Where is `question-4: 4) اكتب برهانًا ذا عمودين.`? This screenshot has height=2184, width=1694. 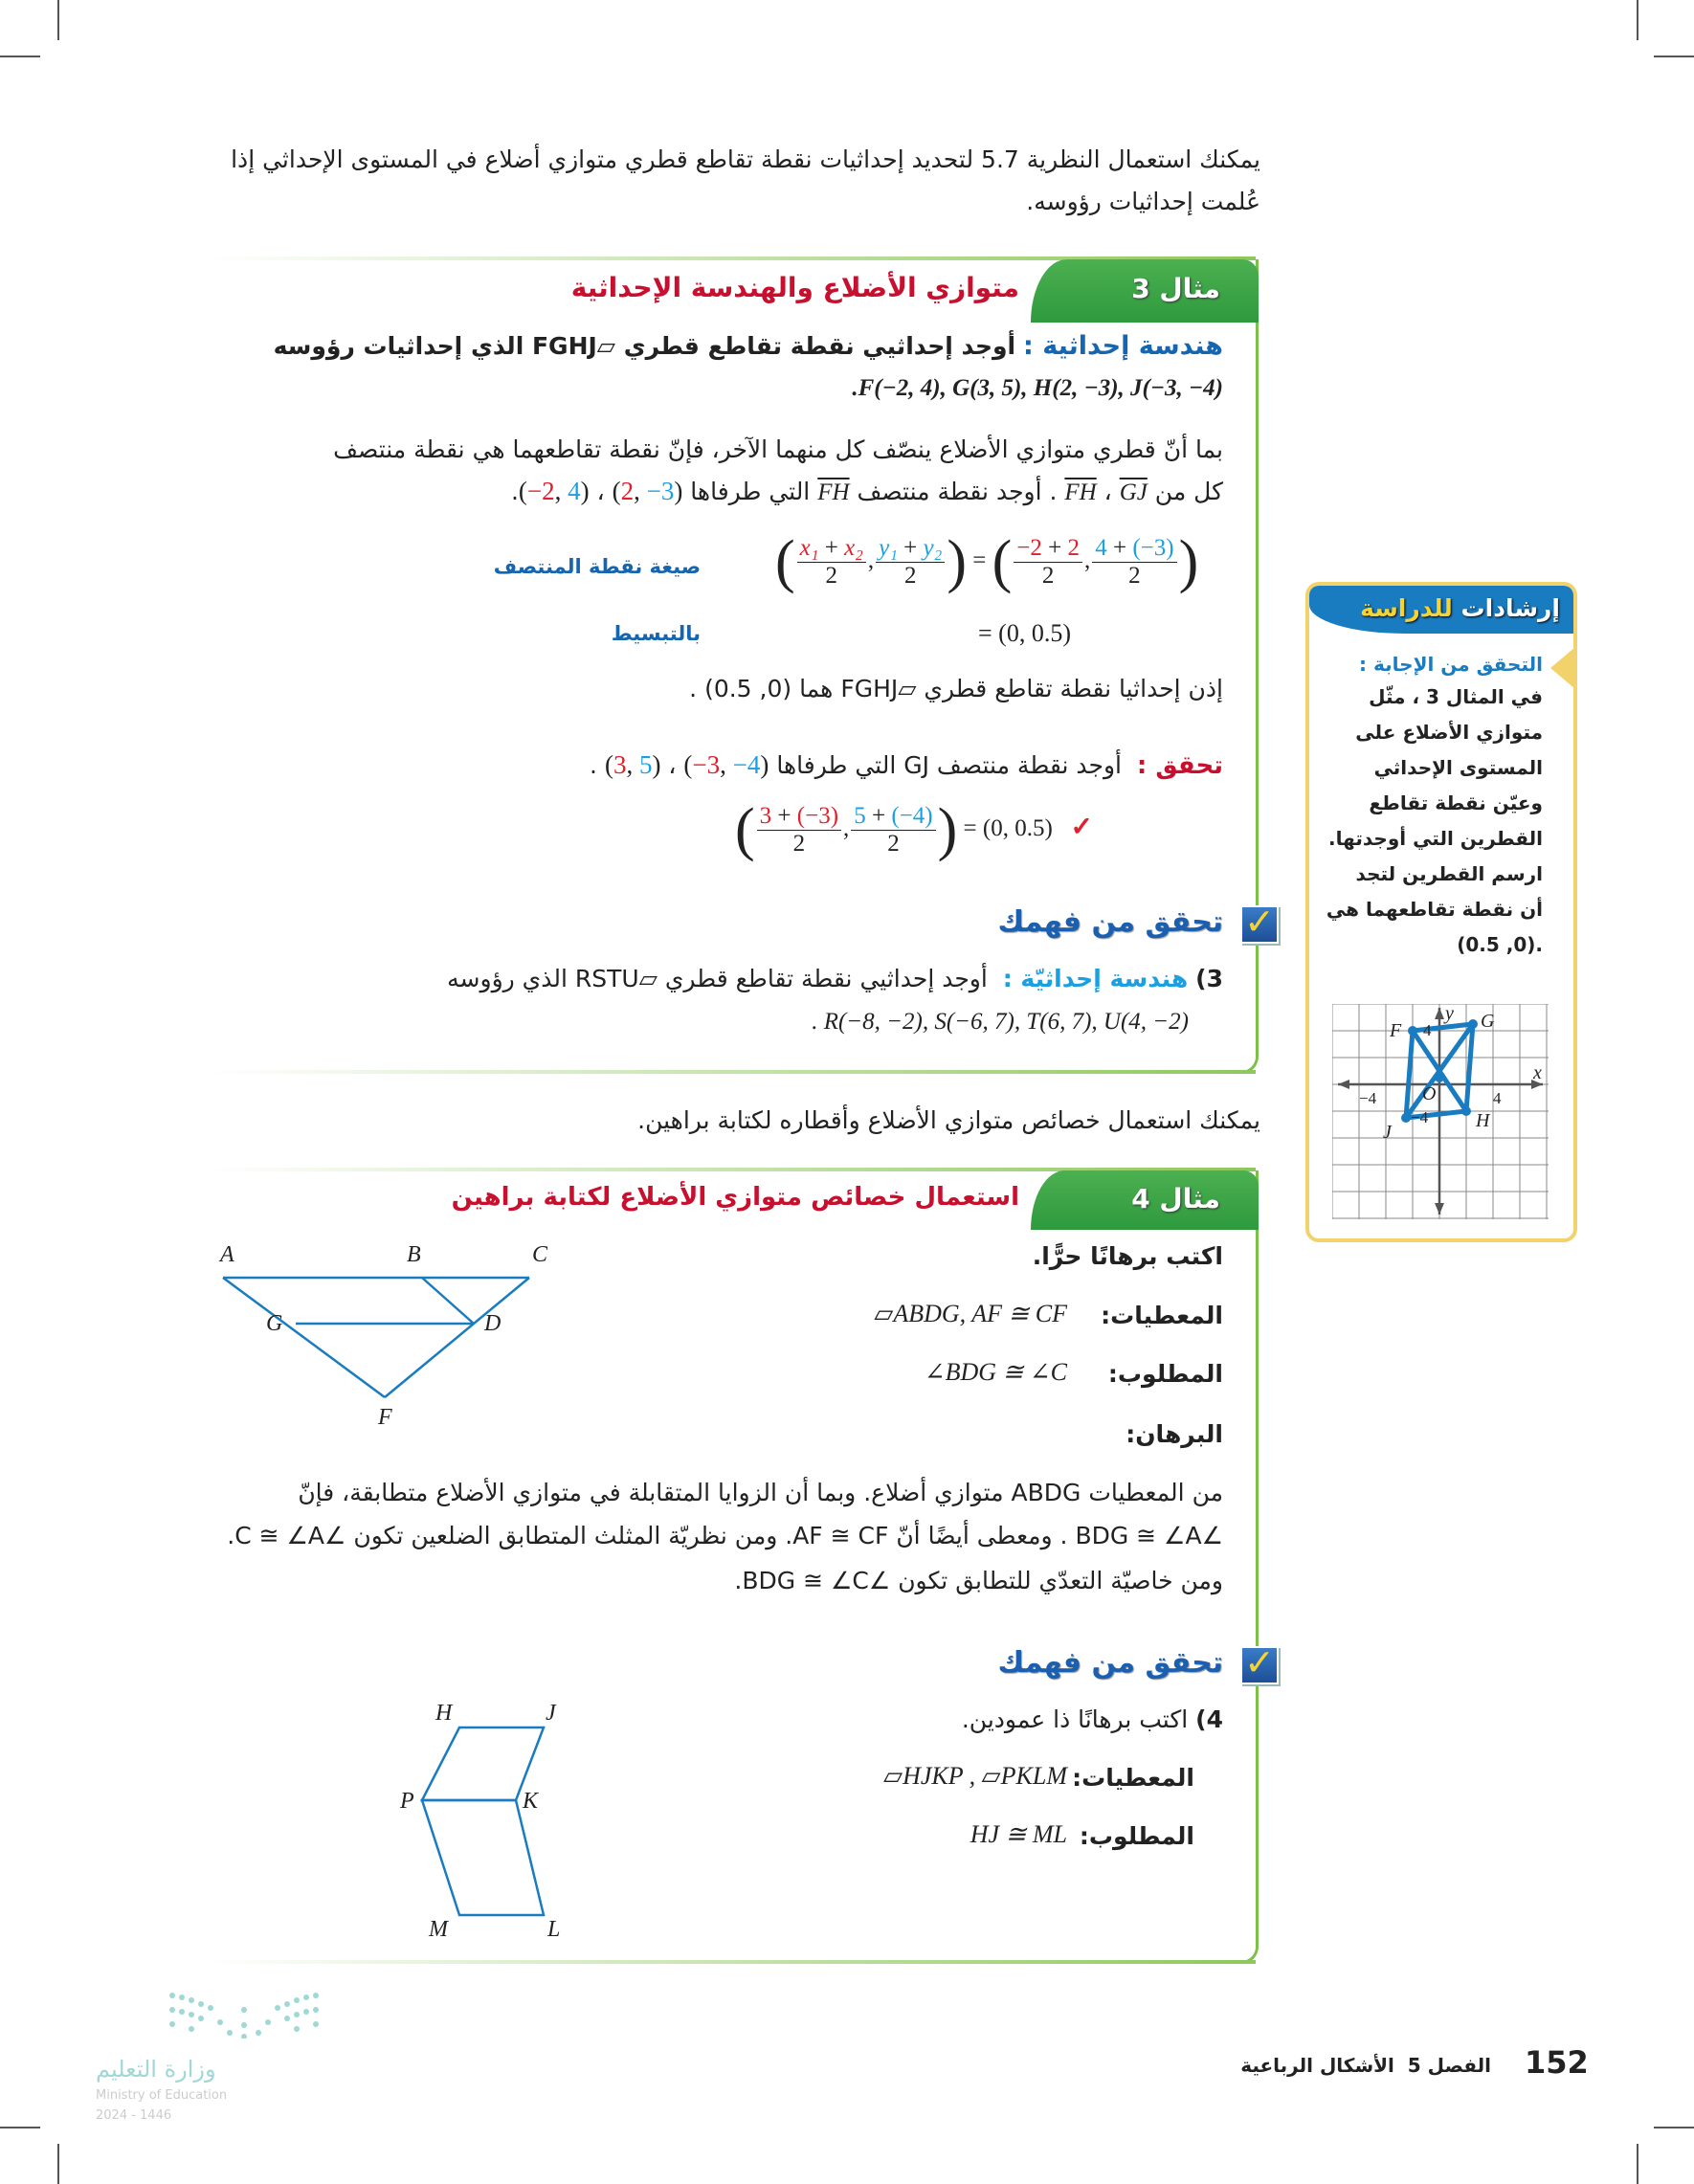
question-4: 4) اكتب برهانًا ذا عمودين. is located at coordinates (1092, 1719).